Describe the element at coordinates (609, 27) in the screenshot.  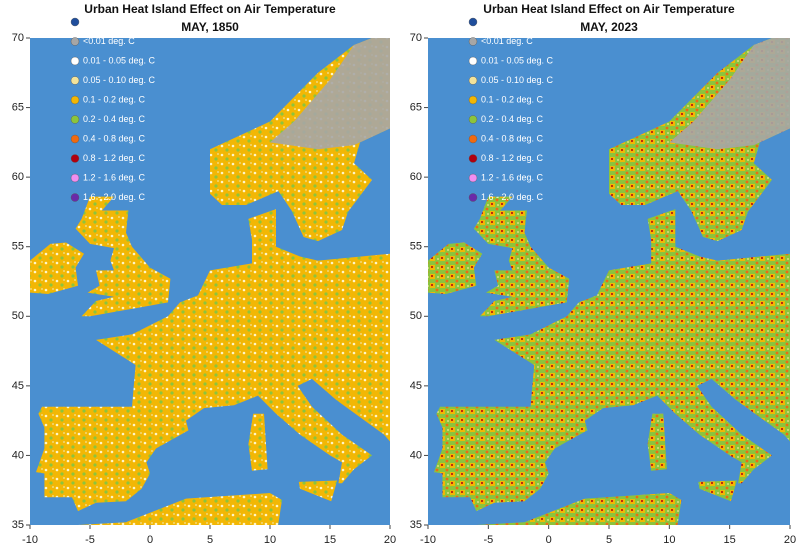
I see `panel-subtitle: MAY, 2023` at that location.